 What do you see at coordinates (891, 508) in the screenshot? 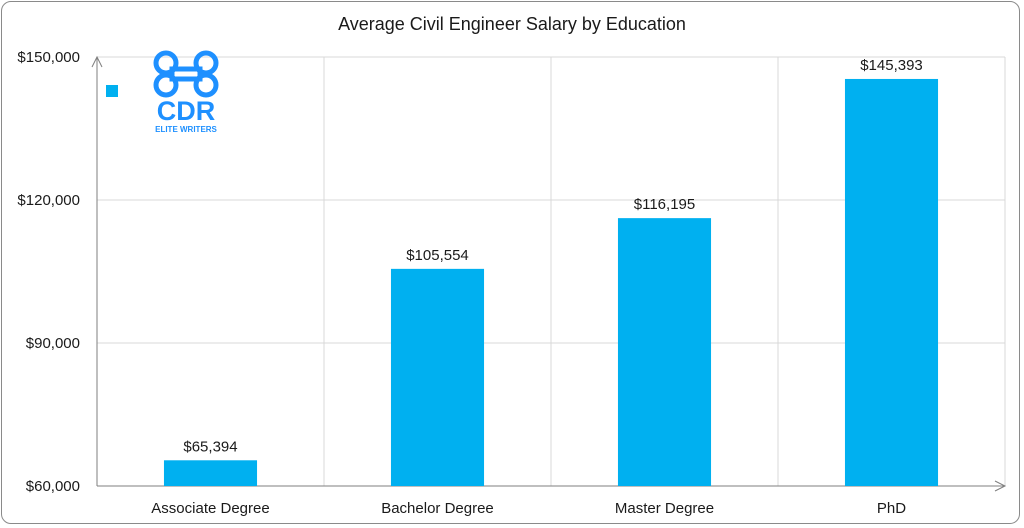
I see `x-tick-label: PhD` at bounding box center [891, 508].